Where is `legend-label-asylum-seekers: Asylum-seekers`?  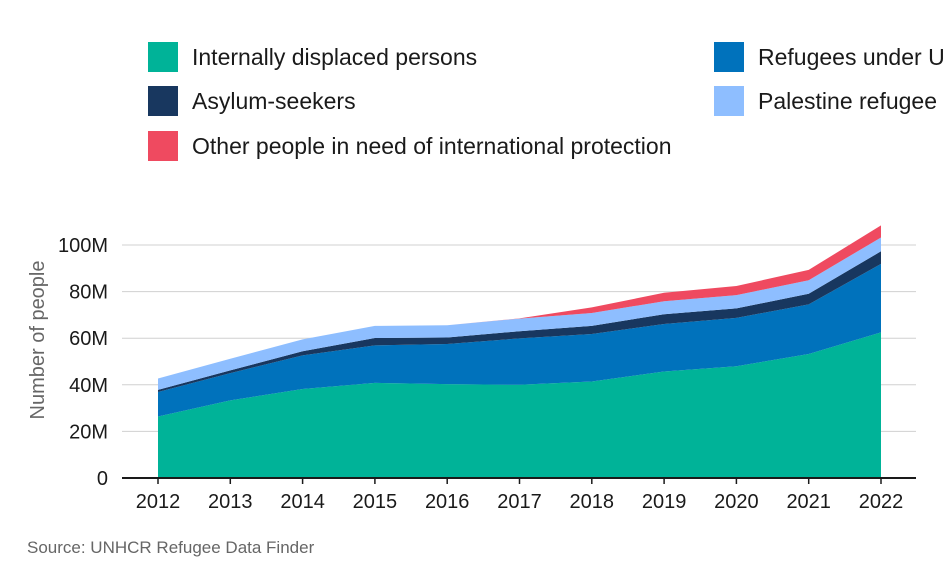 legend-label-asylum-seekers: Asylum-seekers is located at coordinates (274, 100).